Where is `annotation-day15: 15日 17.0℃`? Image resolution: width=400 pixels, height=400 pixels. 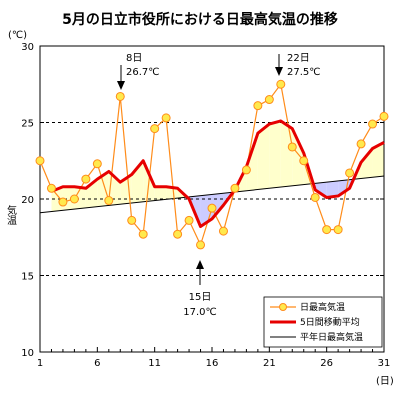 annotation-day15: 15日 17.0℃ is located at coordinates (200, 289).